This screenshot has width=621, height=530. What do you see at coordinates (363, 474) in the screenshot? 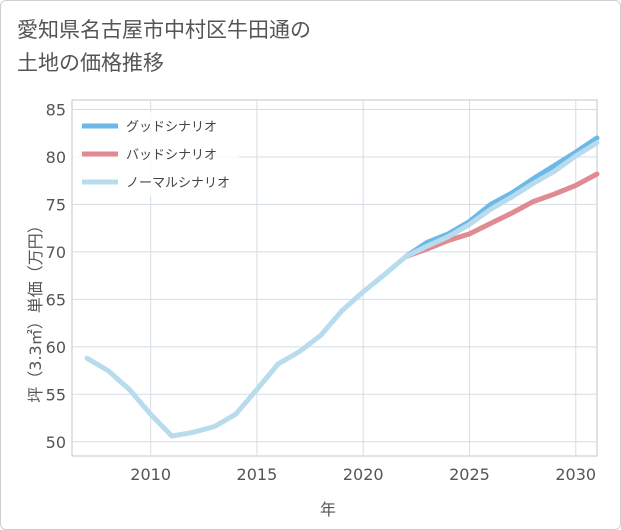
I see `x-tick-label: 2020` at bounding box center [363, 474].